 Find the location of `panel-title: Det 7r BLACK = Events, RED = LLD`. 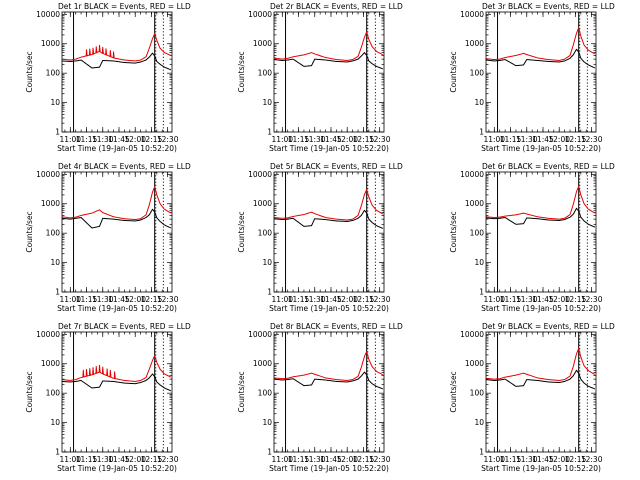

panel-title: Det 7r BLACK = Events, RED = LLD is located at coordinates (124, 326).